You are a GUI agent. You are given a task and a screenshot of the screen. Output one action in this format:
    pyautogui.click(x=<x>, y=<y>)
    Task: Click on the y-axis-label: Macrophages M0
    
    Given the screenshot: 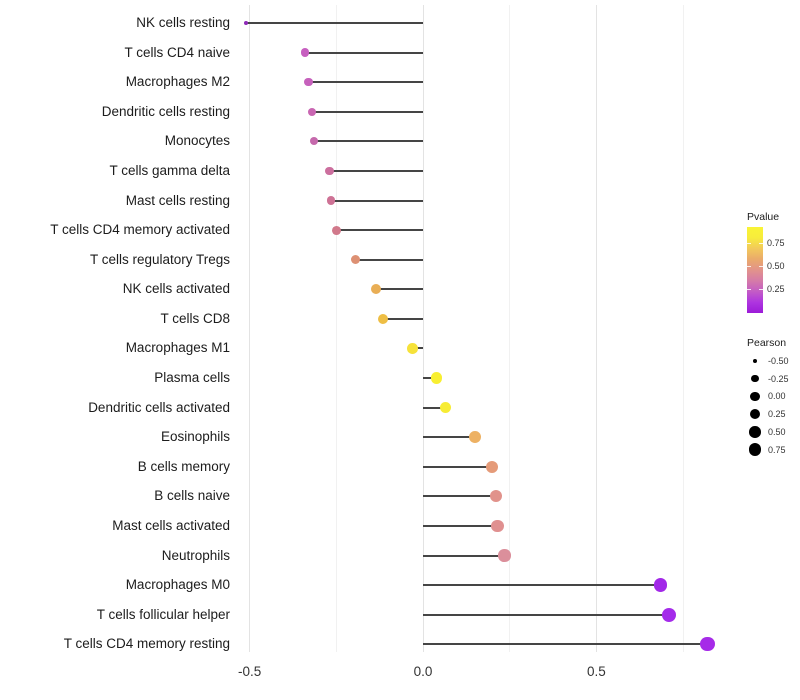 What is the action you would take?
    pyautogui.click(x=177, y=585)
    